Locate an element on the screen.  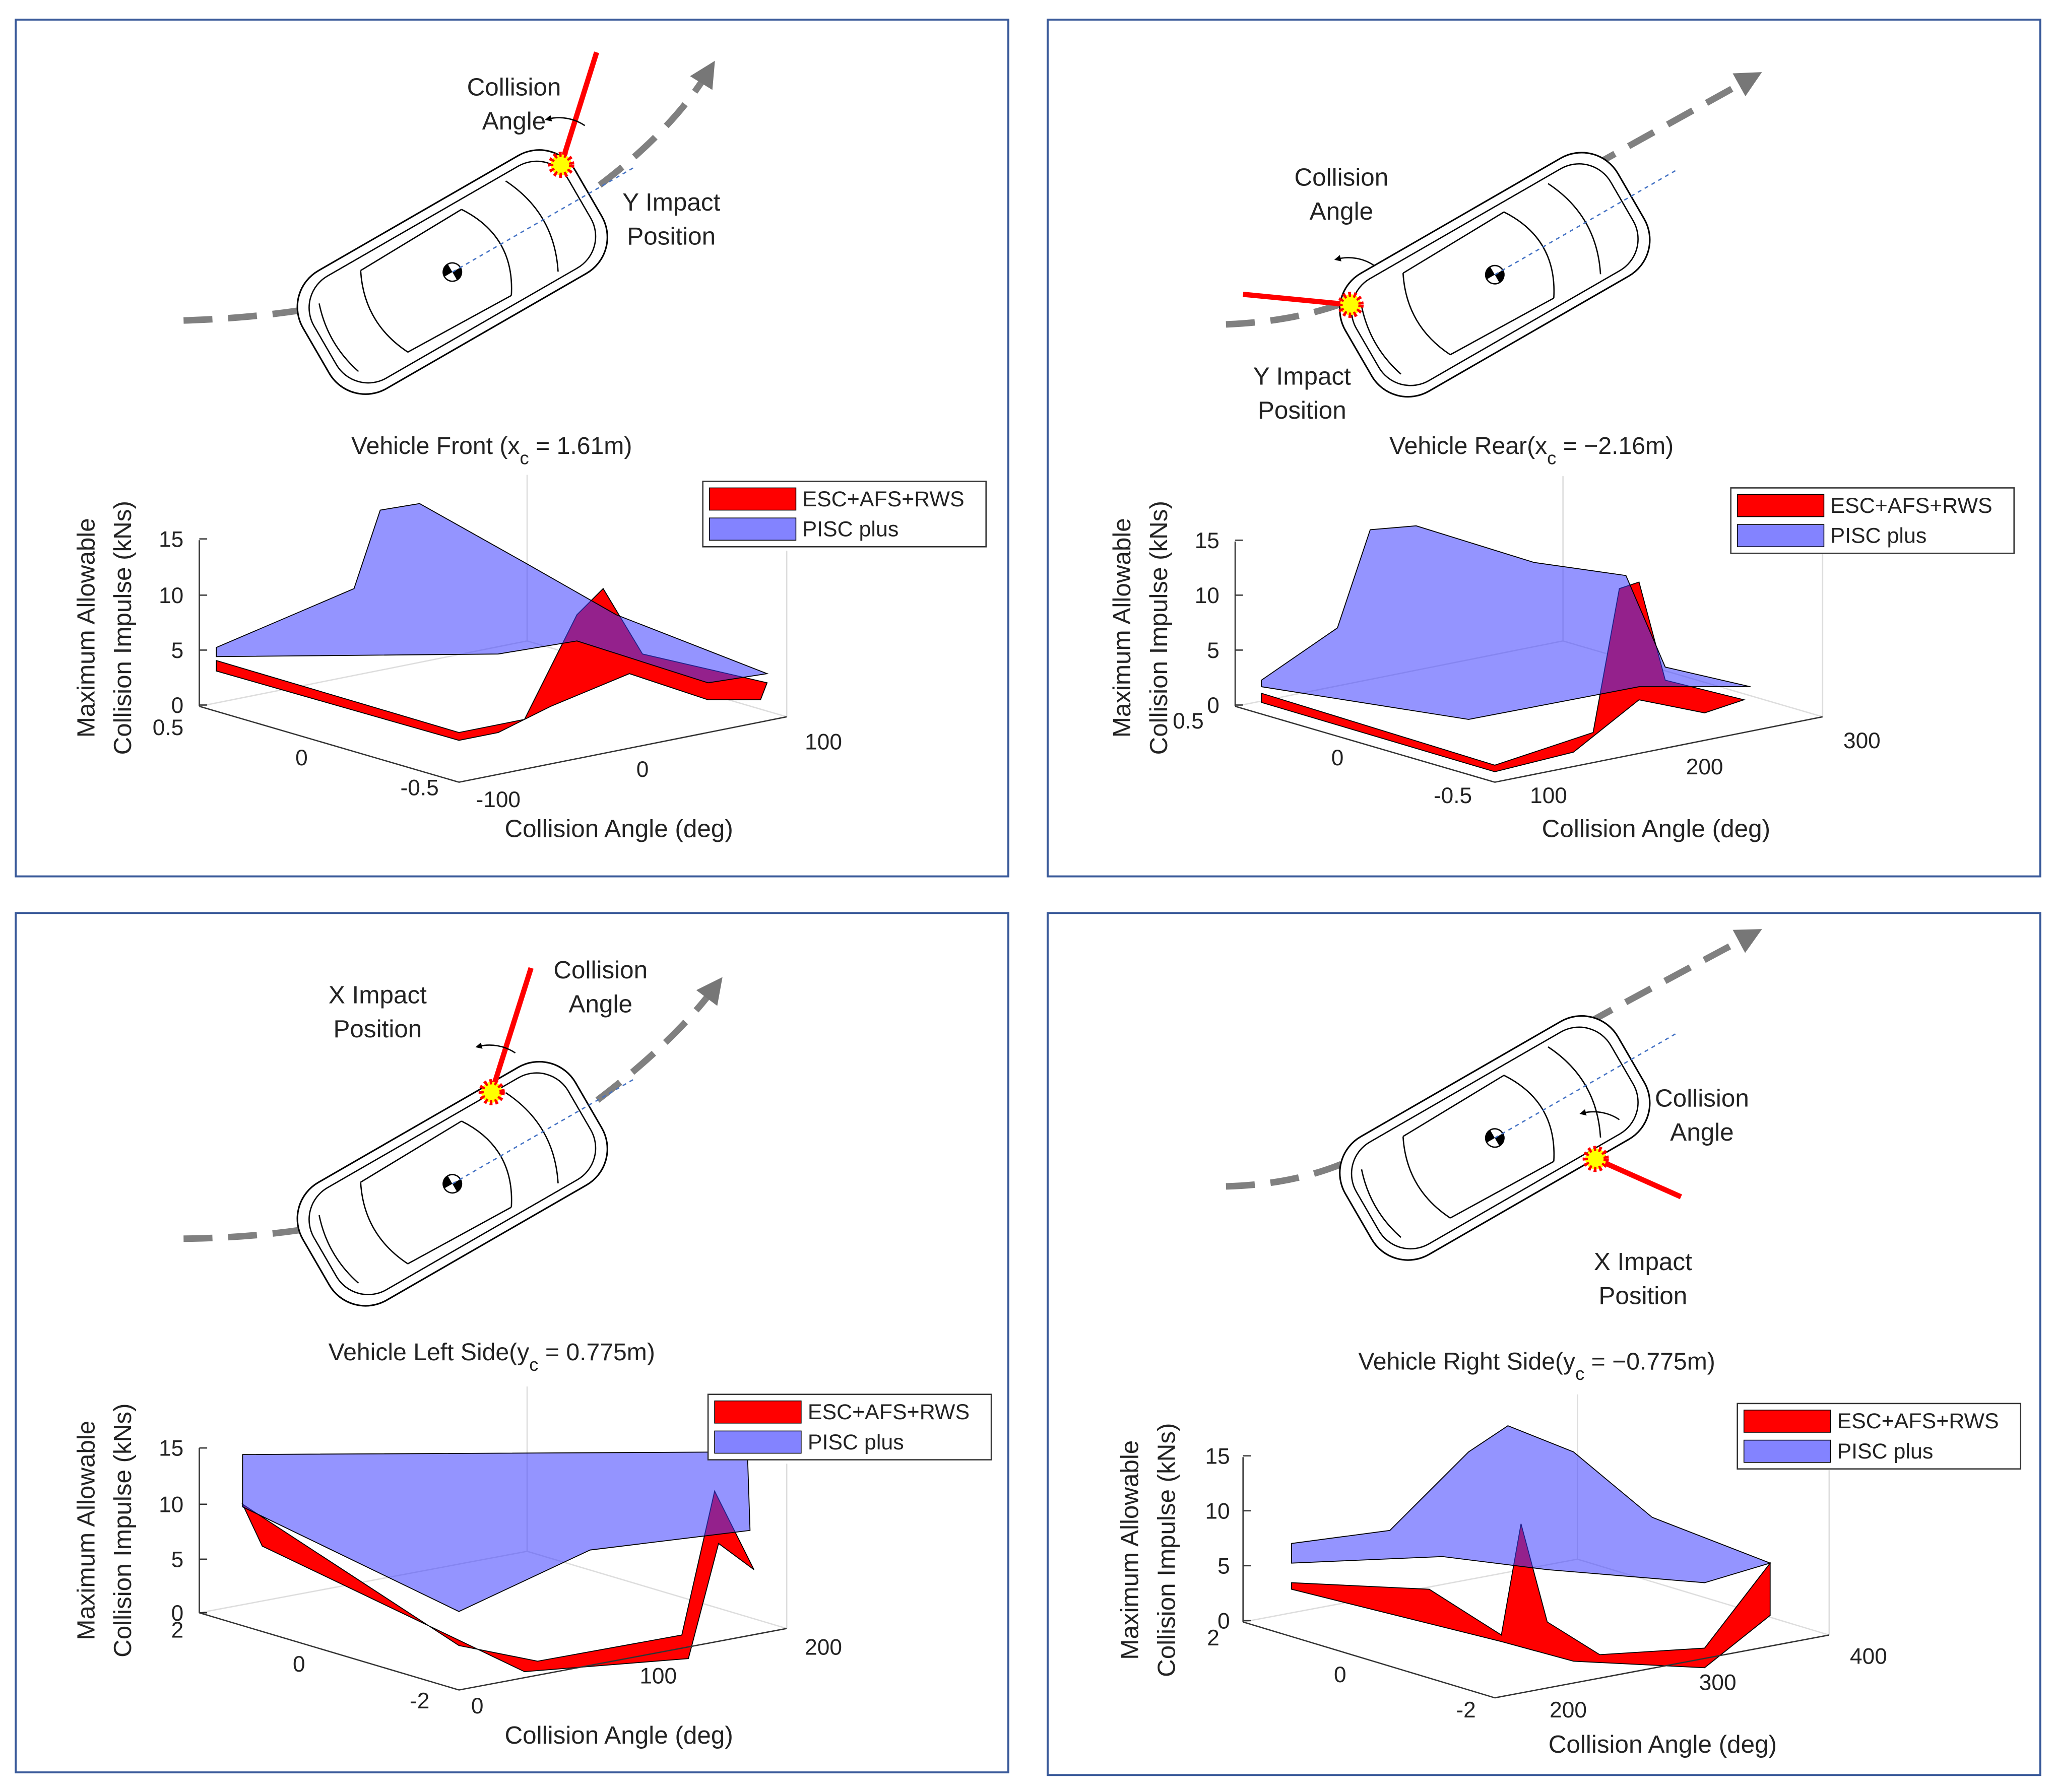
cg-fill is located at coordinates (452, 272).